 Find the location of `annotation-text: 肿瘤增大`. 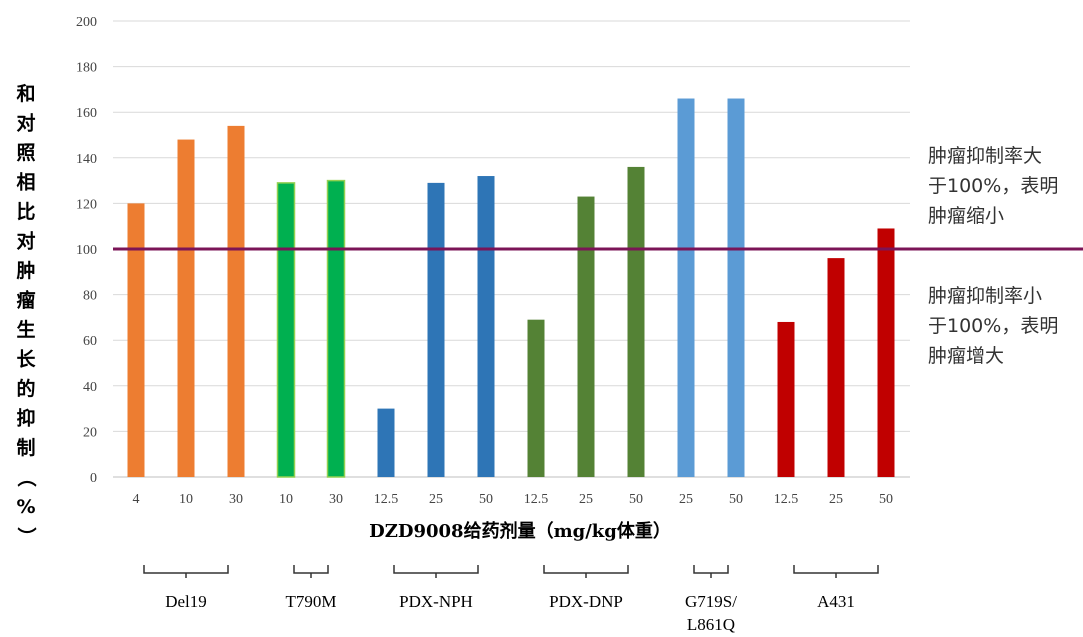

annotation-text: 肿瘤增大 is located at coordinates (966, 356).